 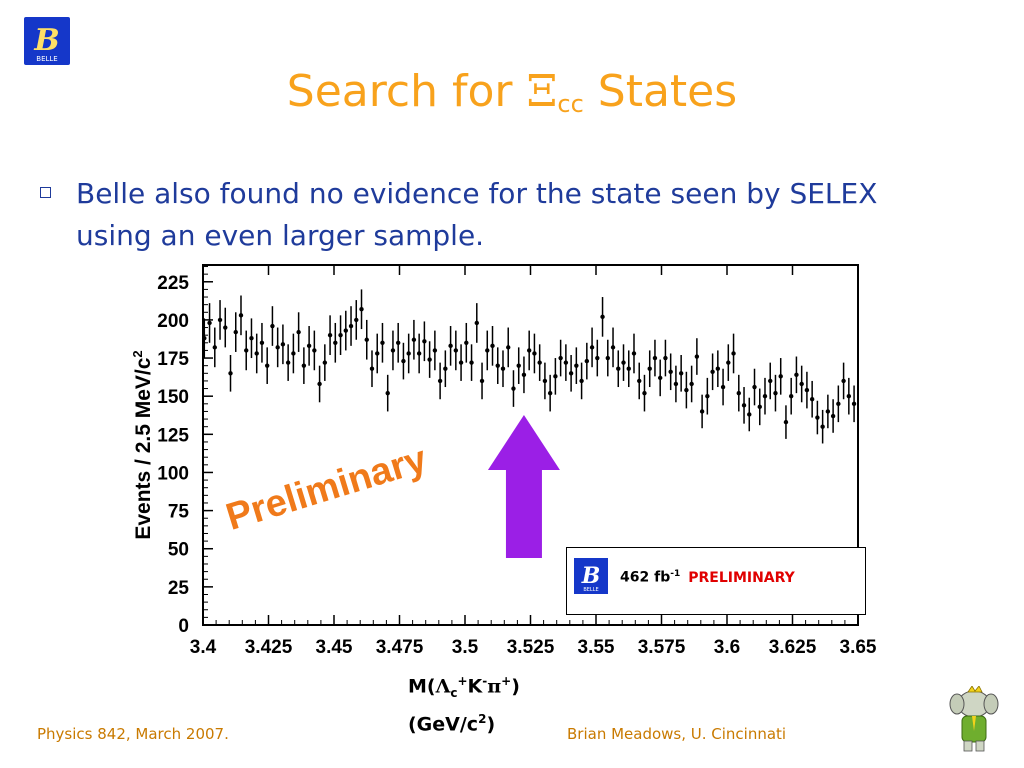 I want to click on x-axis-title-line2: (GeV/c2), so click(x=464, y=721).